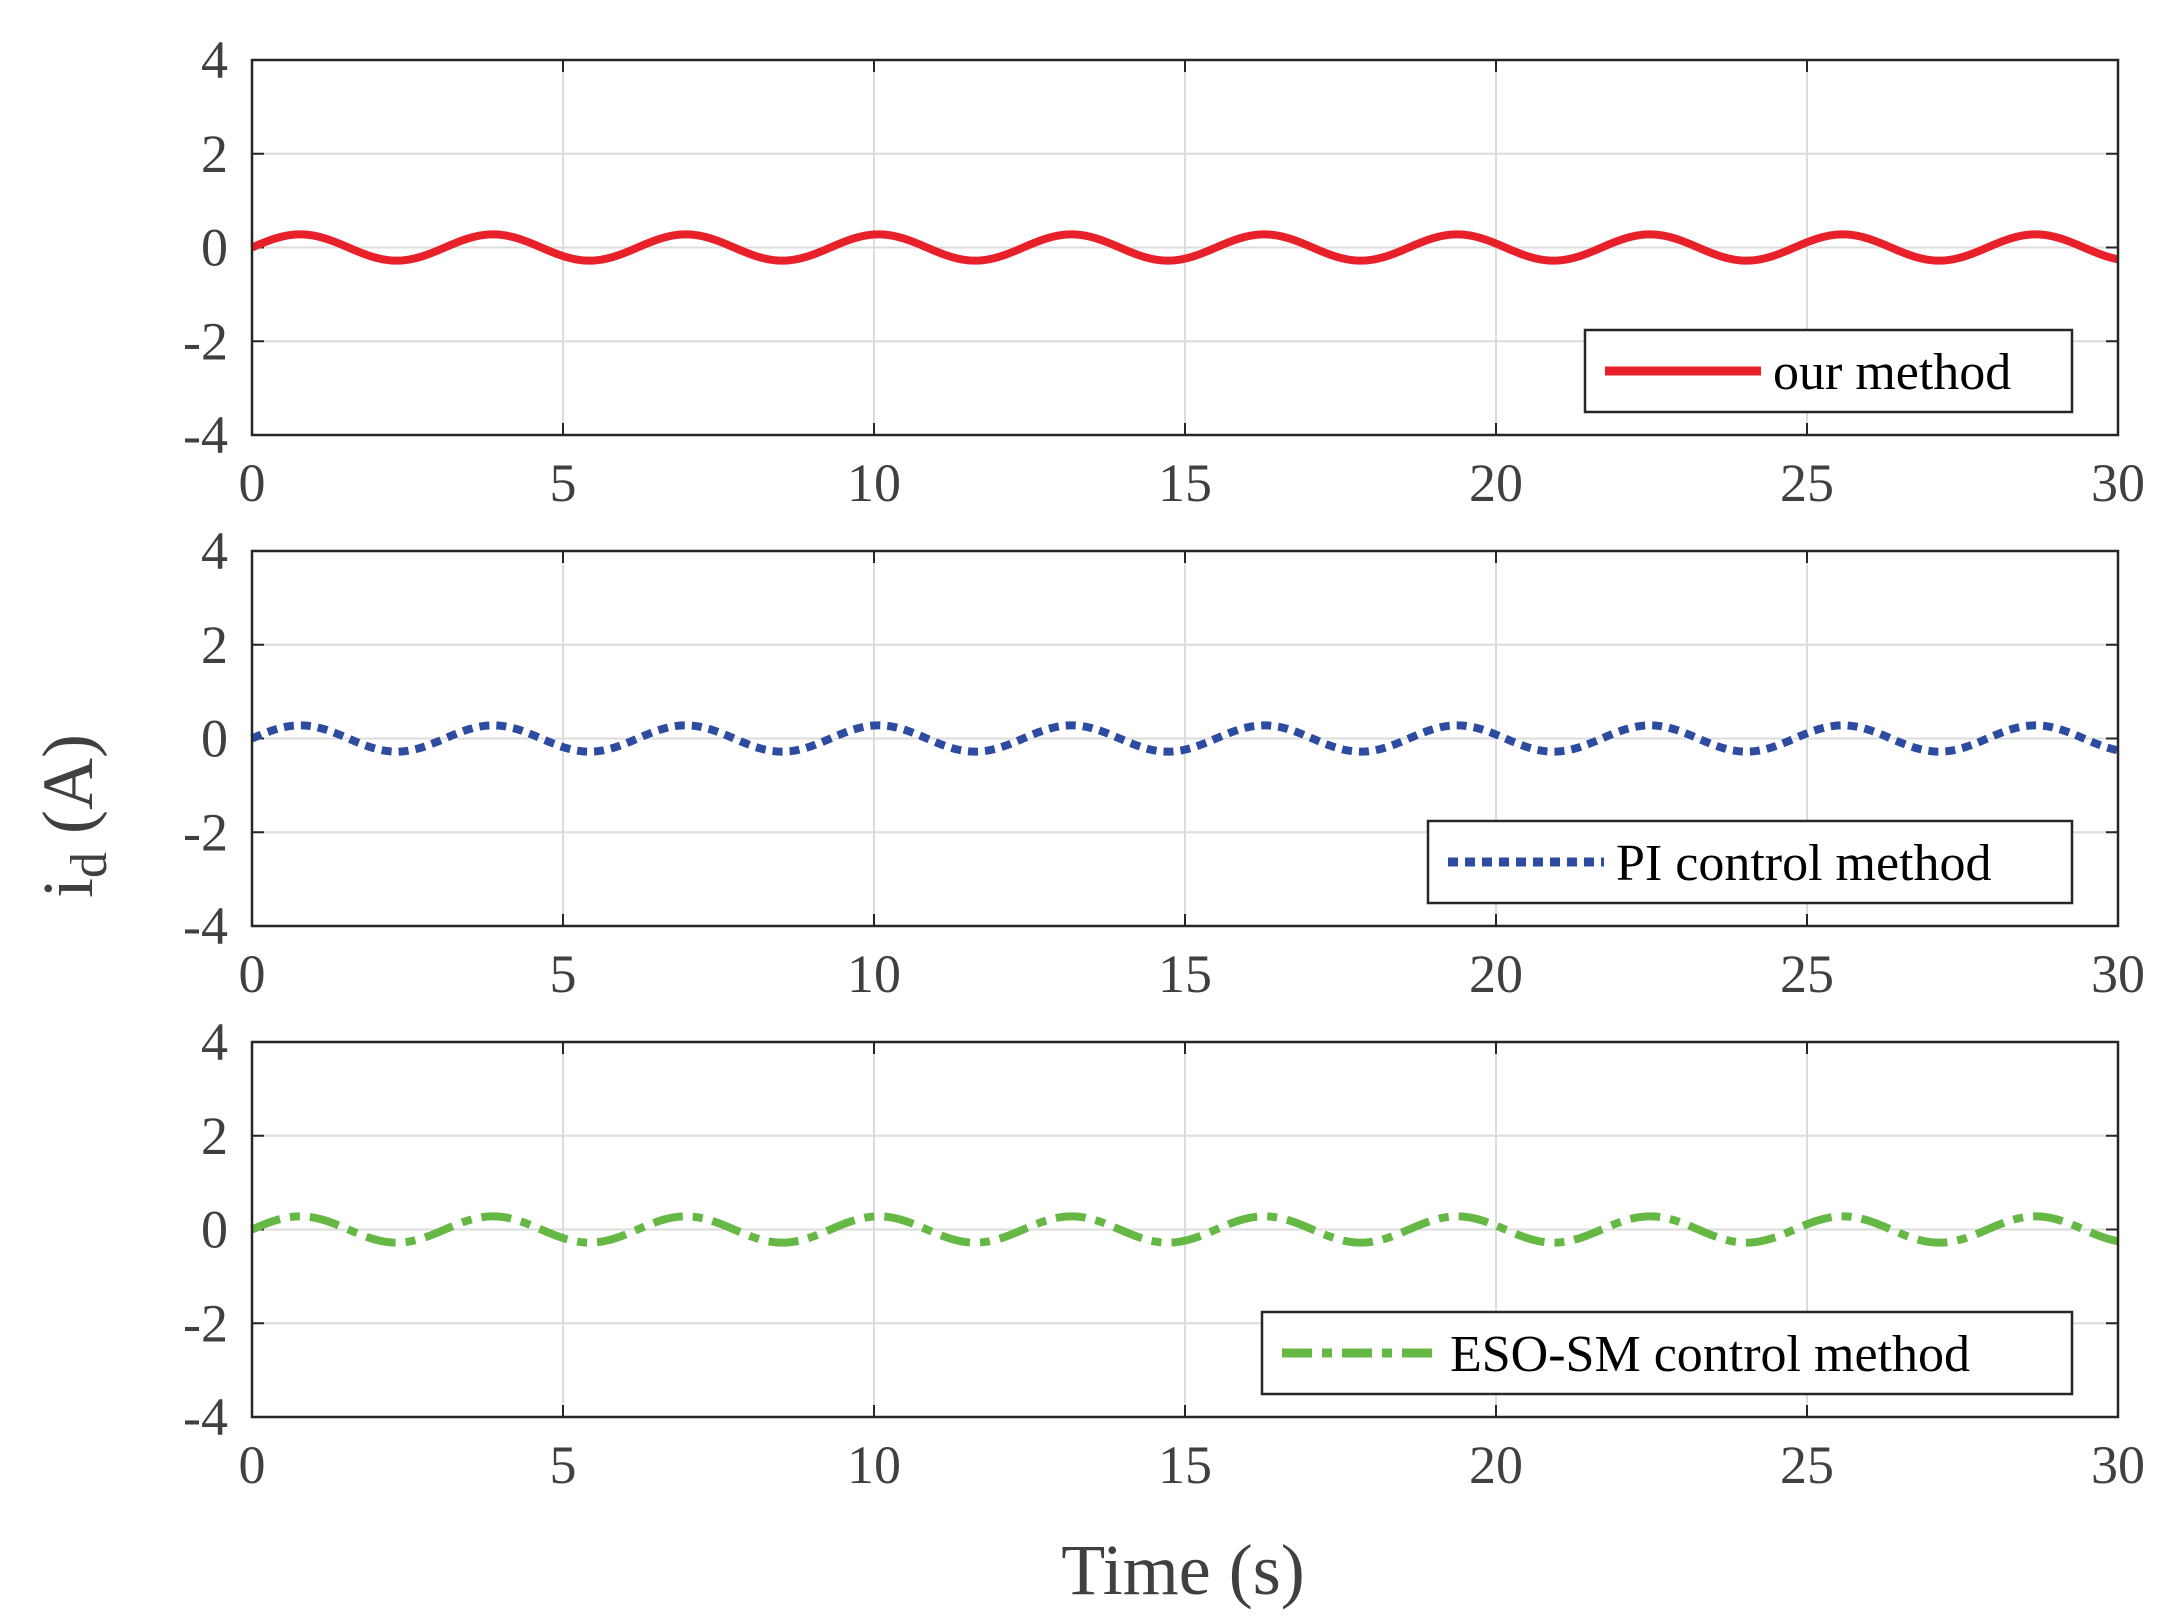 The image size is (2182, 1624). I want to click on y-axis-title-subscript: d, so click(89, 865).